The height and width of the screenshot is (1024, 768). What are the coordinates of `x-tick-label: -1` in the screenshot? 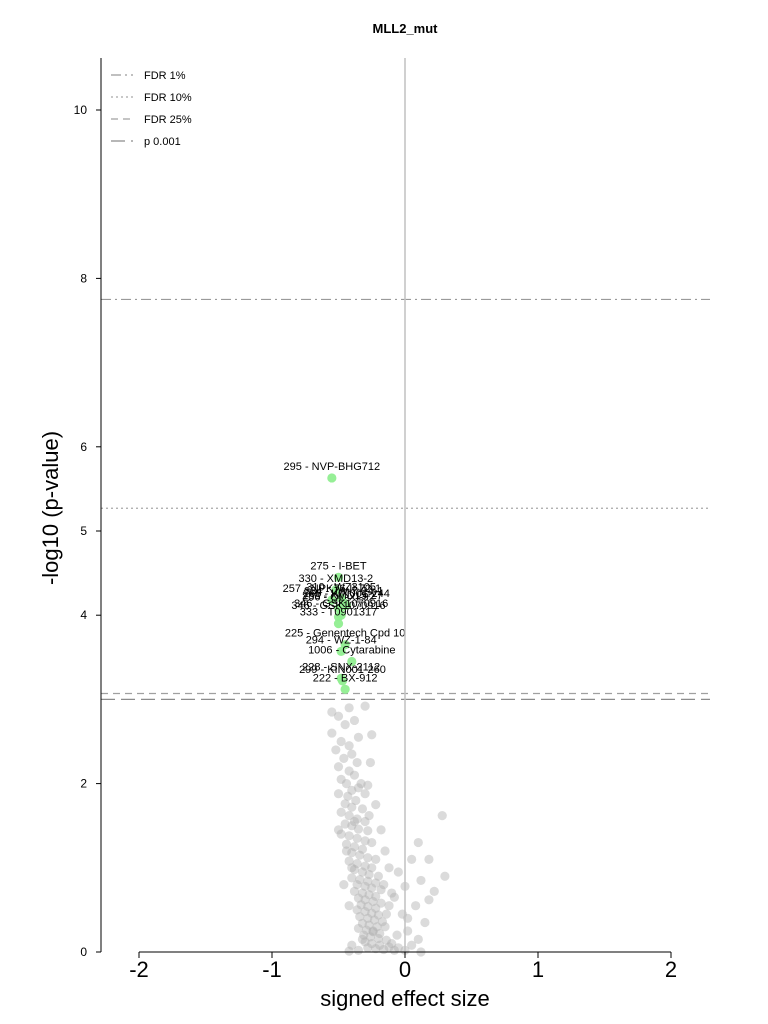 It's located at (272, 969).